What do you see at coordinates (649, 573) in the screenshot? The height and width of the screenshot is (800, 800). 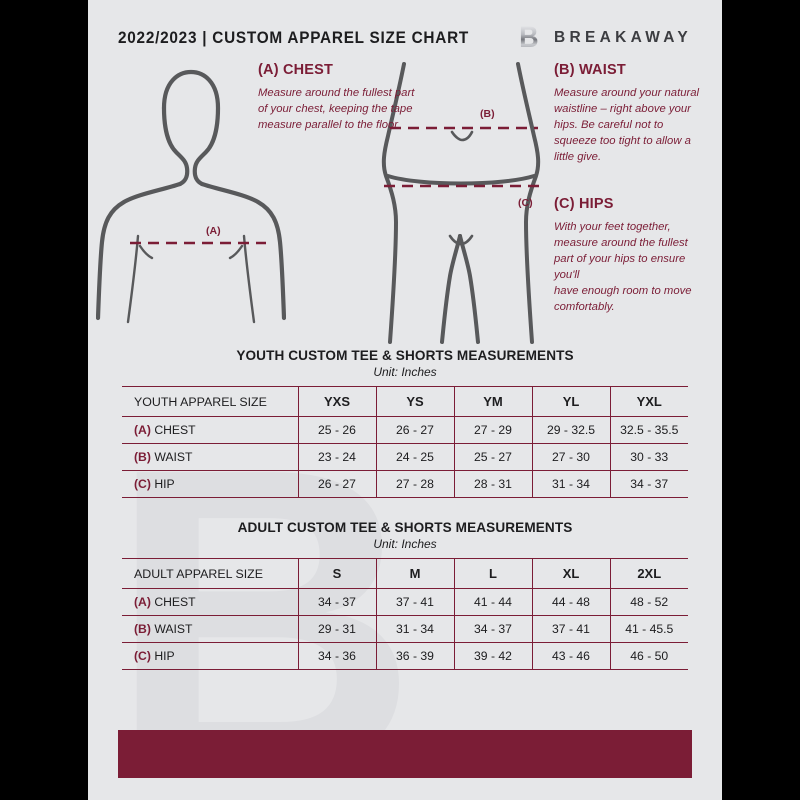 I see `adult-col-4: 2XL` at bounding box center [649, 573].